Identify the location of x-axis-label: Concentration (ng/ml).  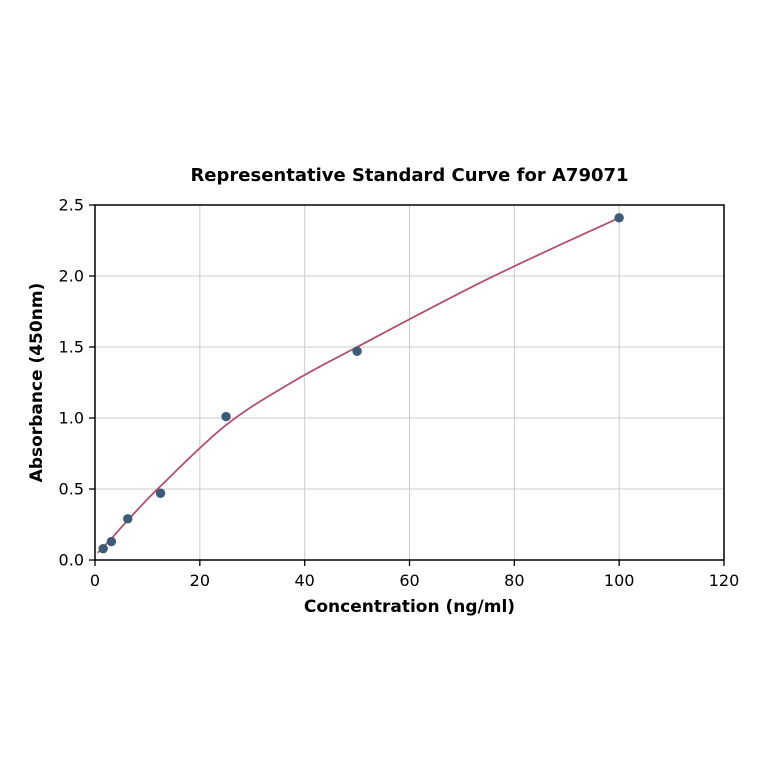
(409, 607).